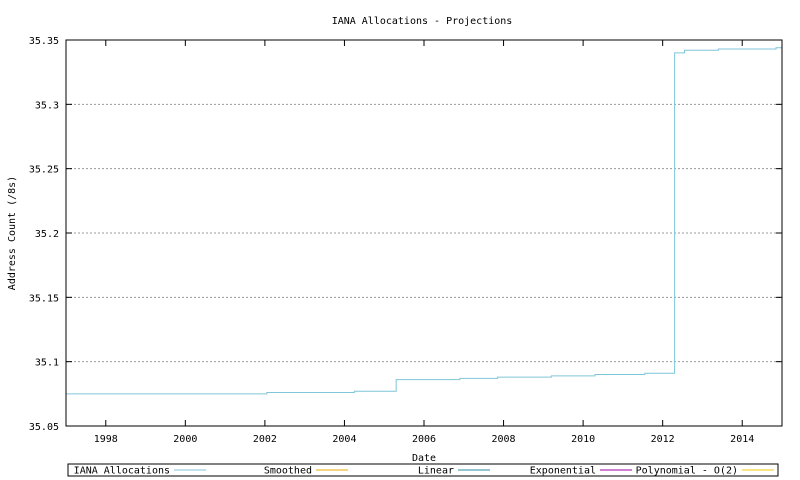  What do you see at coordinates (44, 427) in the screenshot?
I see `y-tick-label: 35.05` at bounding box center [44, 427].